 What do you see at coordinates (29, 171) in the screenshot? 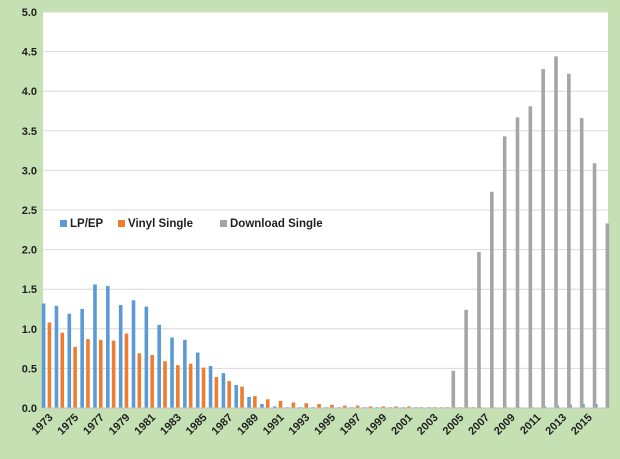
I see `y-tick-label: 3.0` at bounding box center [29, 171].